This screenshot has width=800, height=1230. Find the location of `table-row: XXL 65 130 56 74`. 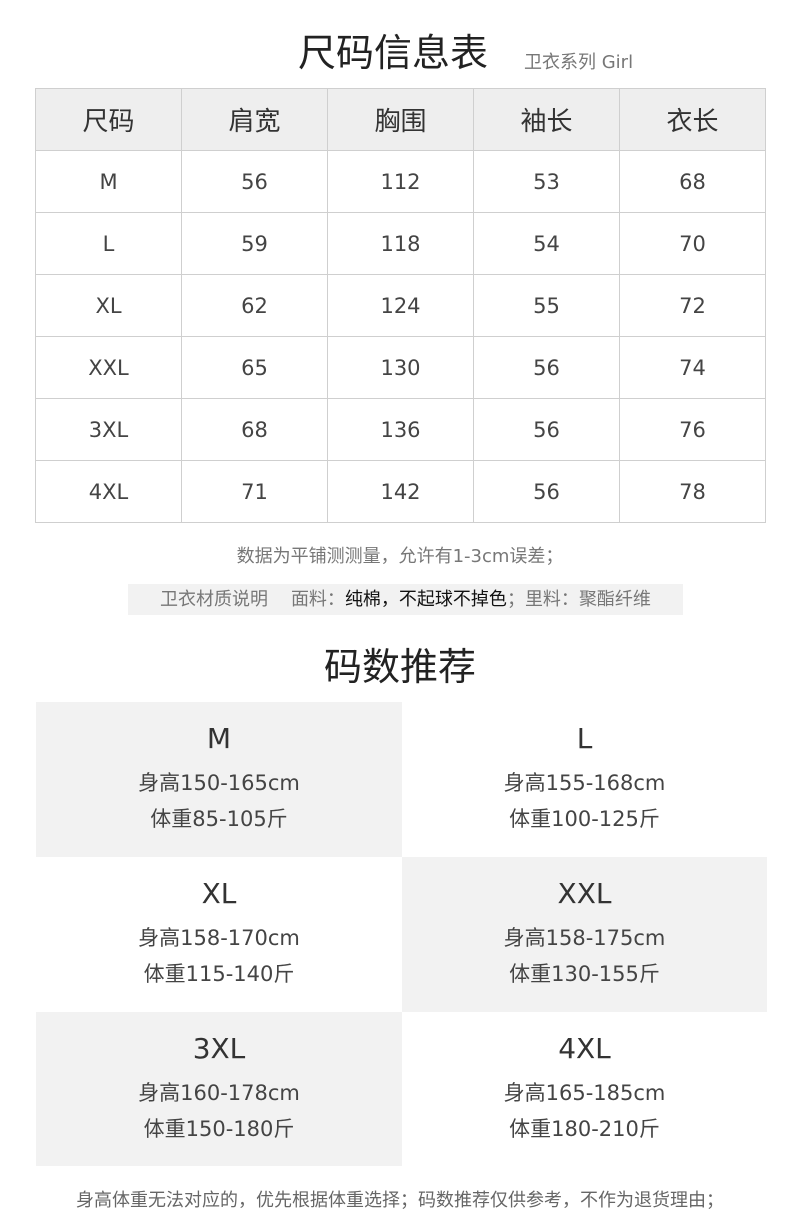

table-row: XXL 65 130 56 74 is located at coordinates (400, 367).